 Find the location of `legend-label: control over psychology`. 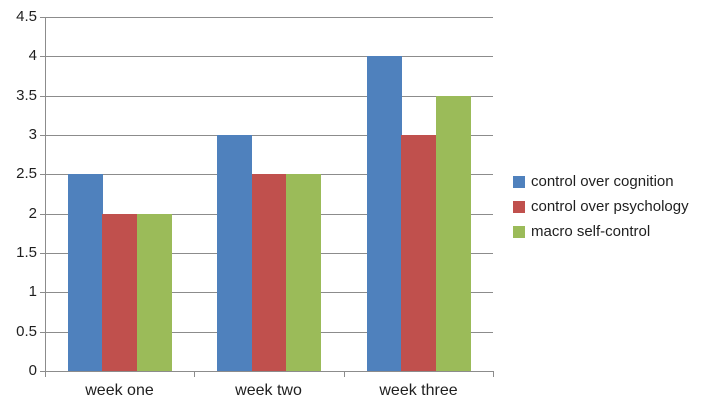

legend-label: control over psychology is located at coordinates (610, 206).